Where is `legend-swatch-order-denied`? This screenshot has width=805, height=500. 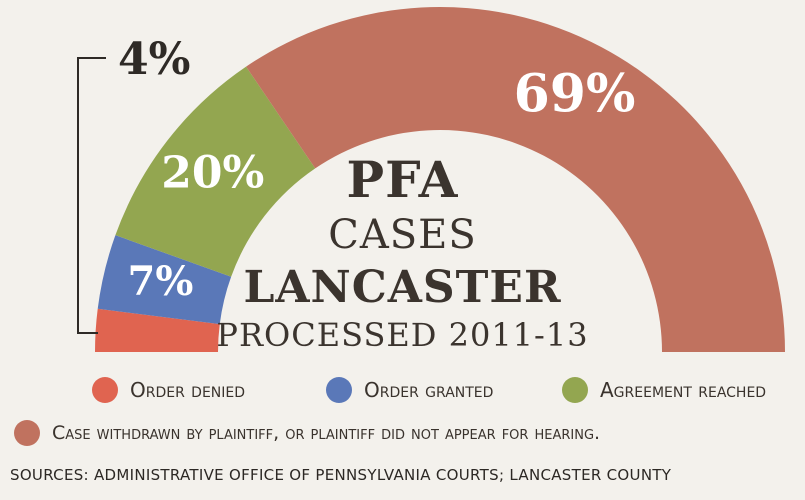 legend-swatch-order-denied is located at coordinates (105, 390).